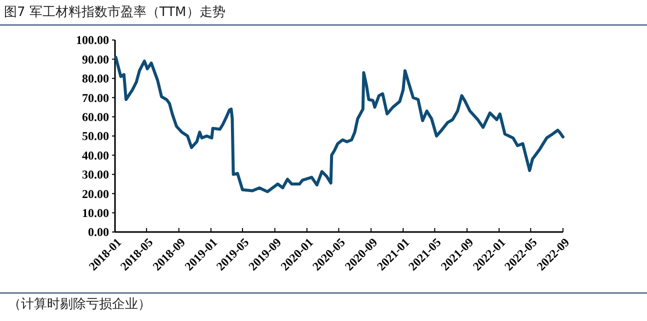 This screenshot has width=647, height=321. What do you see at coordinates (95, 155) in the screenshot?
I see `y-tick-label: 40.00` at bounding box center [95, 155].